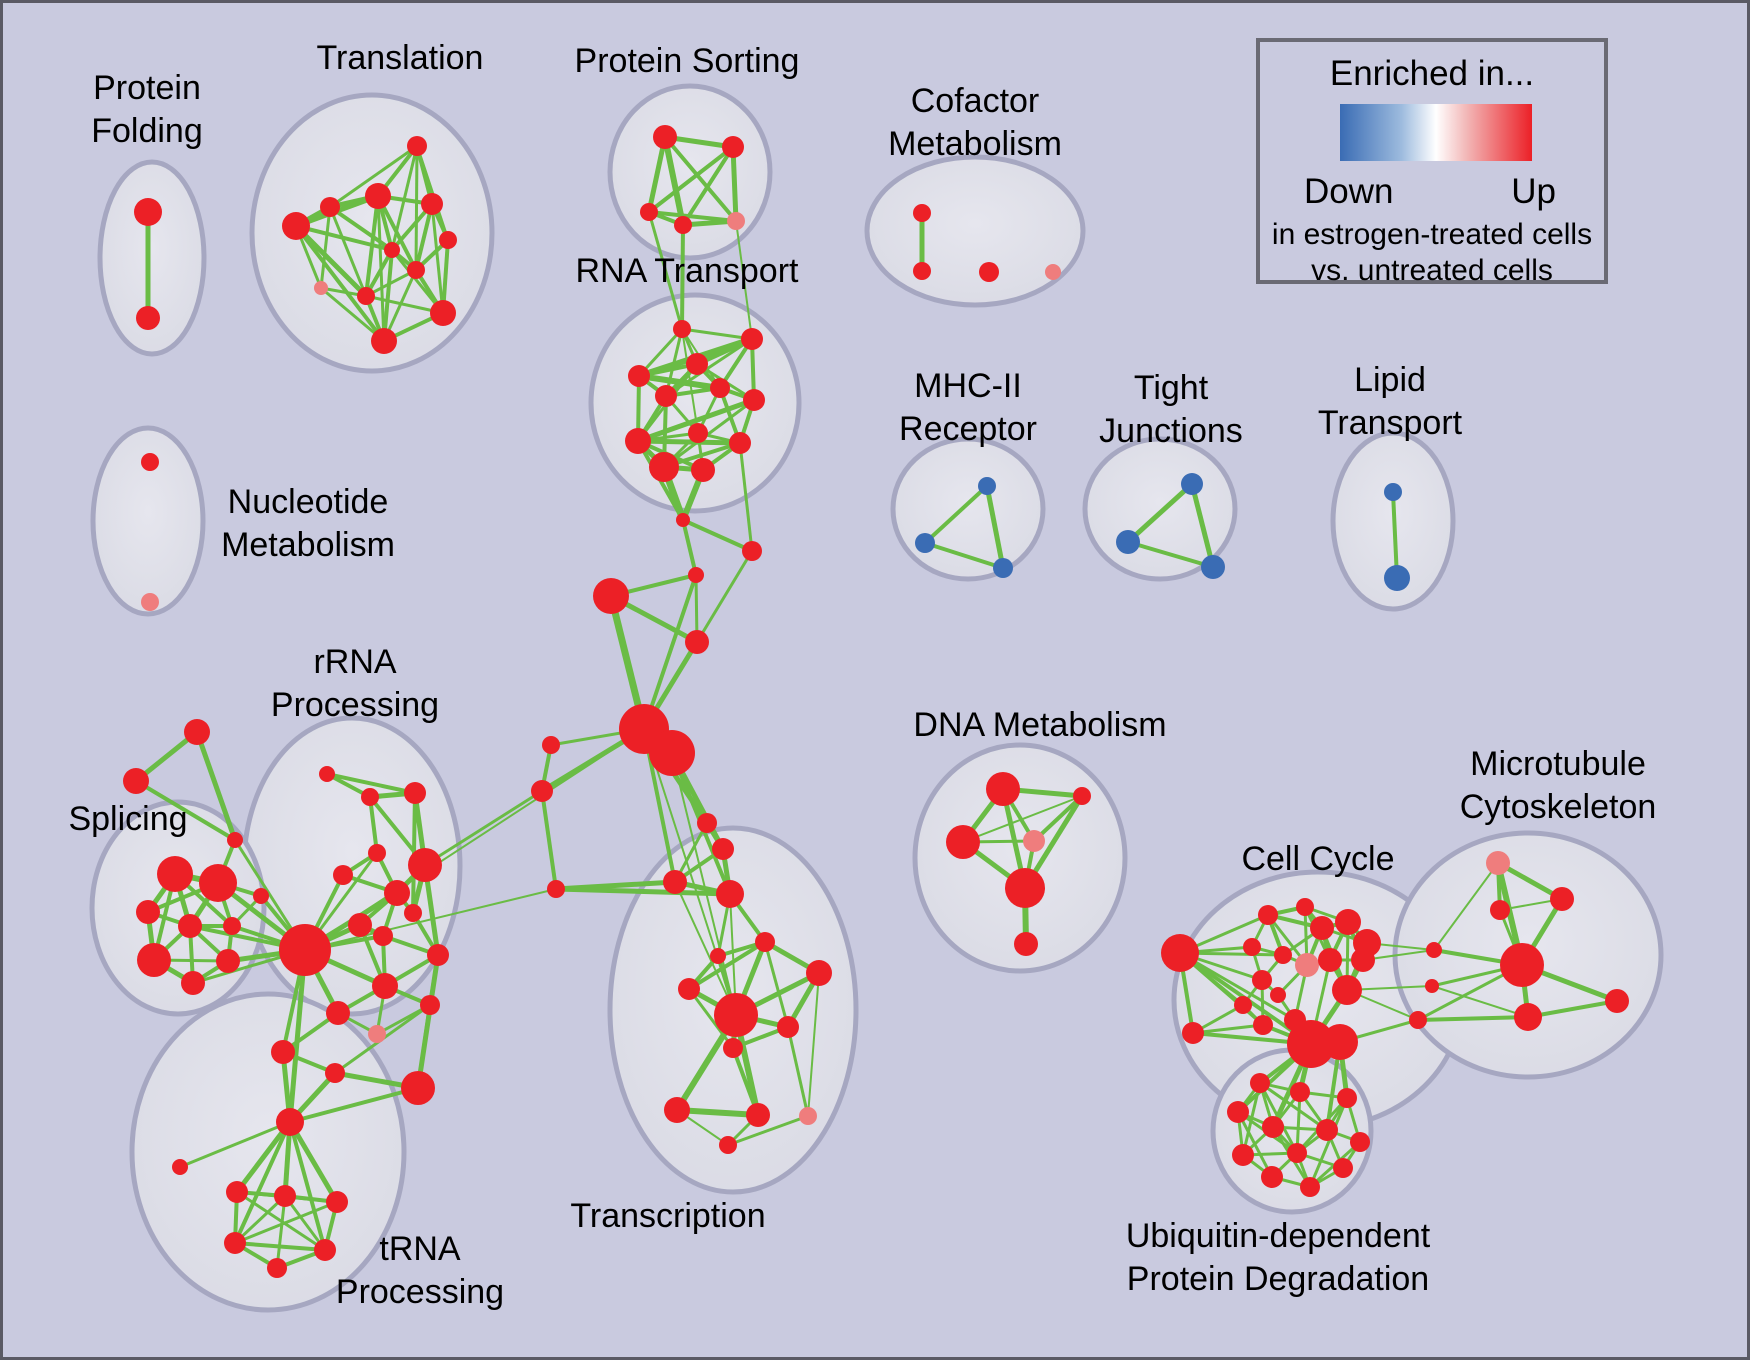  What do you see at coordinates (1300, 1092) in the screenshot?
I see `node-ub2` at bounding box center [1300, 1092].